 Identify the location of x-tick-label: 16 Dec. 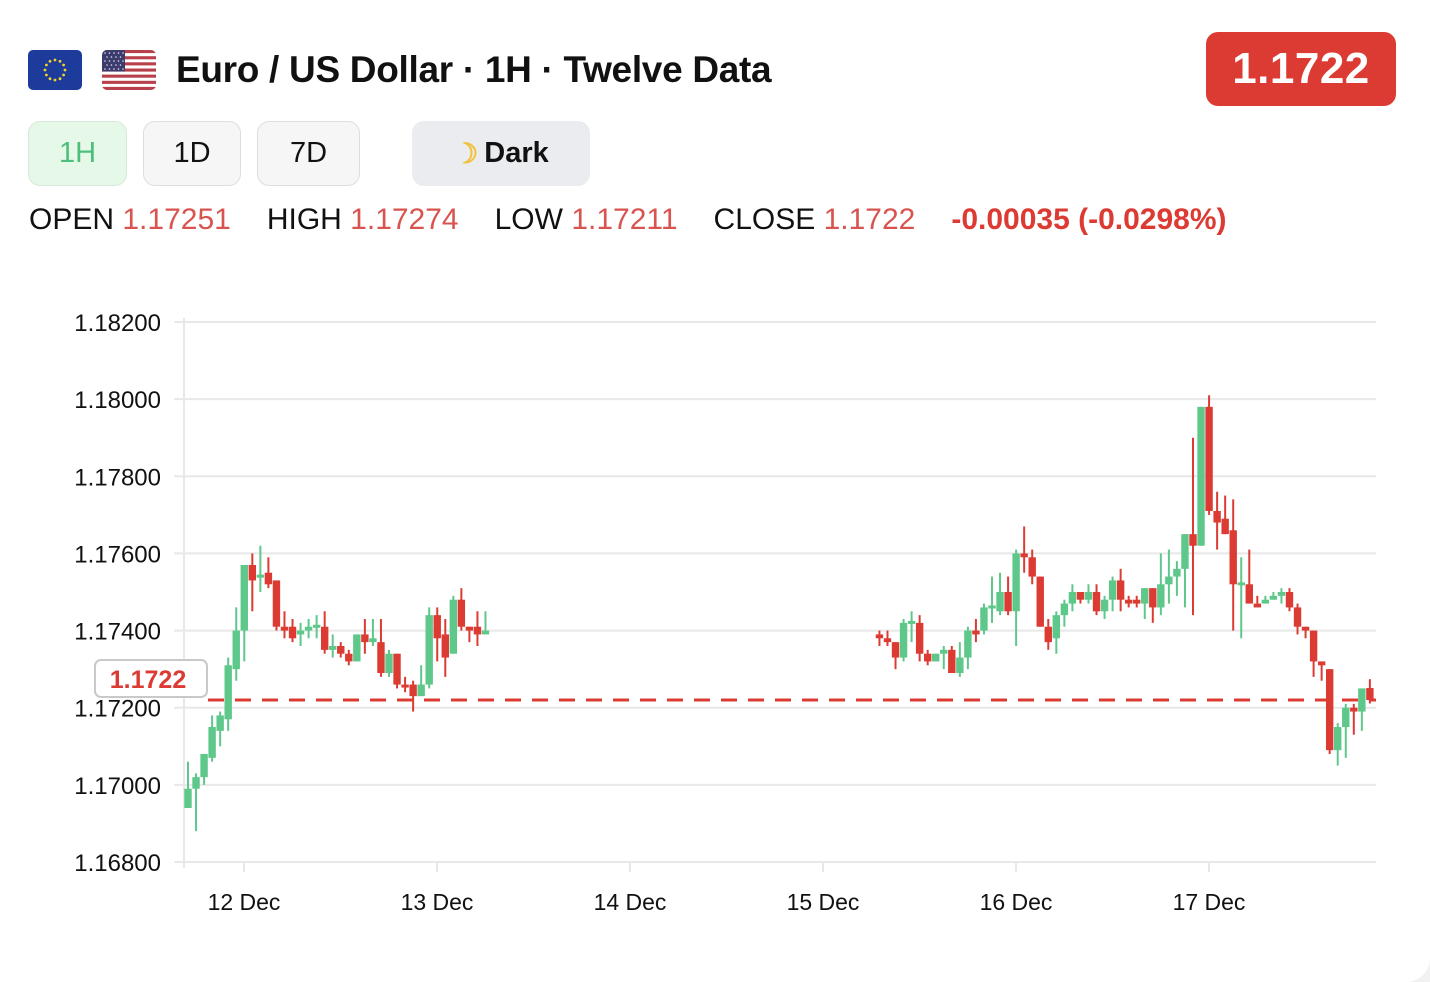
(1016, 902).